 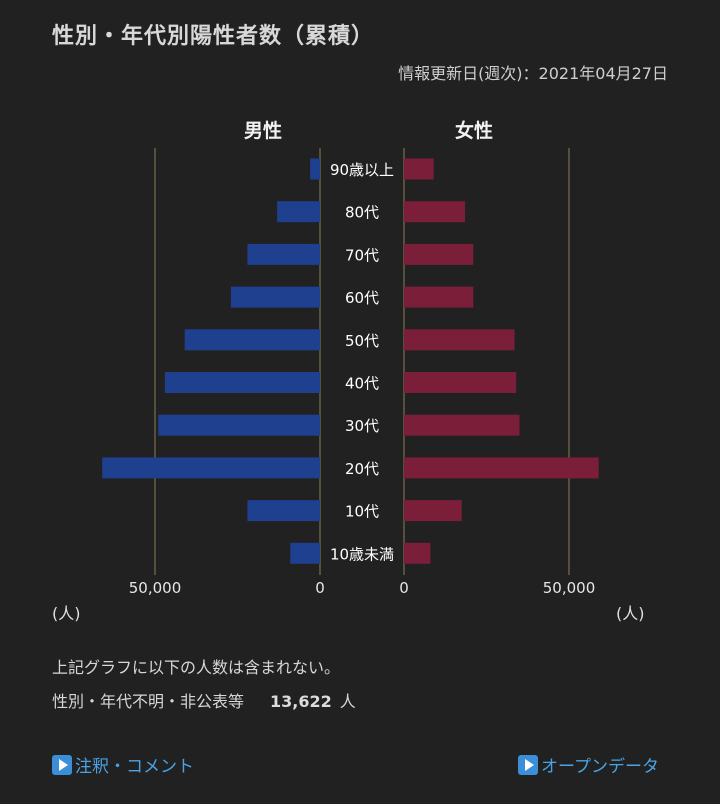 I want to click on age-category-label: 80代, so click(x=362, y=213).